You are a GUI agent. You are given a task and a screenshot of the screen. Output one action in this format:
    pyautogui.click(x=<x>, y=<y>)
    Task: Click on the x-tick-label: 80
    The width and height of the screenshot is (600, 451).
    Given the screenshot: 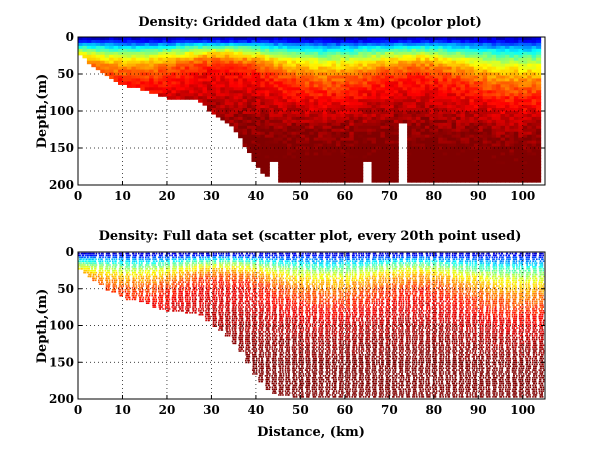 What is the action you would take?
    pyautogui.click(x=433, y=196)
    